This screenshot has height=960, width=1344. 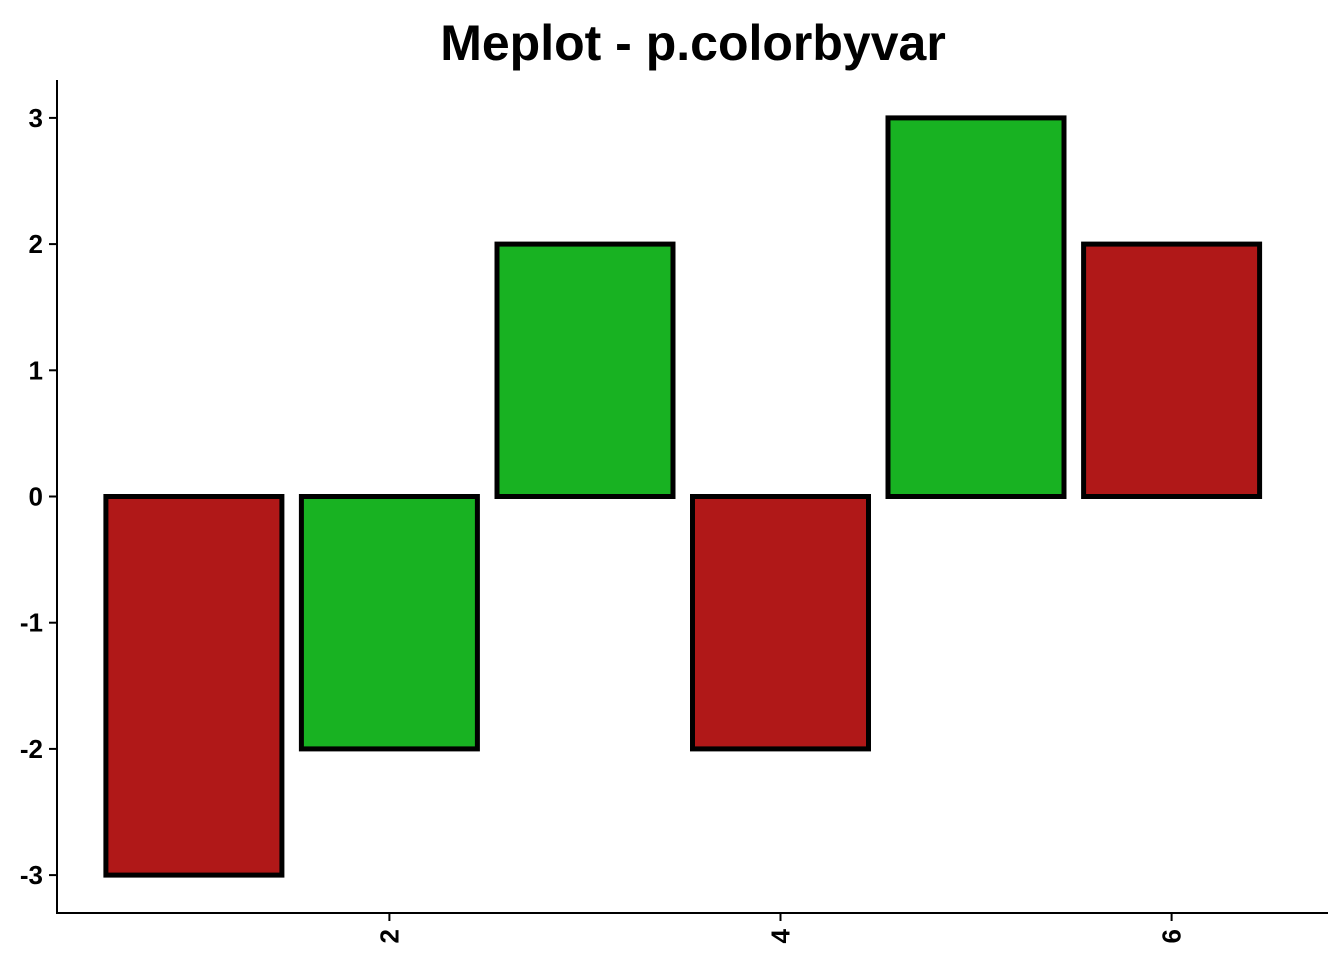 What do you see at coordinates (31, 875) in the screenshot?
I see `y-tick-label: -3` at bounding box center [31, 875].